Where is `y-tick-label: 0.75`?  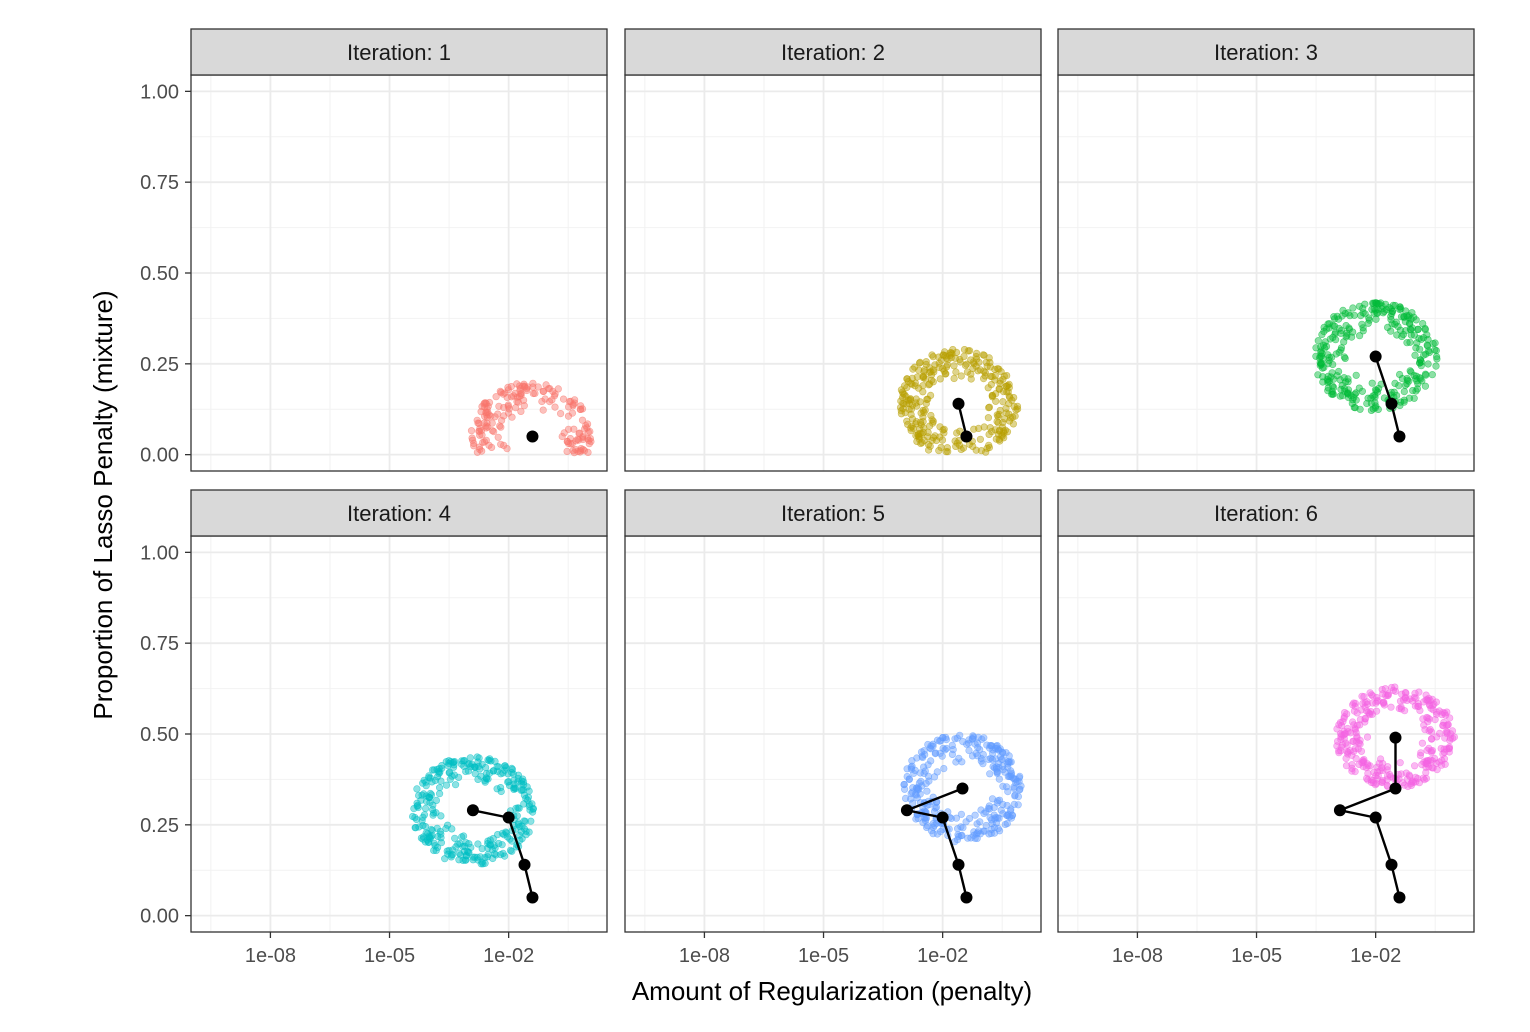 y-tick-label: 0.75 is located at coordinates (159, 183).